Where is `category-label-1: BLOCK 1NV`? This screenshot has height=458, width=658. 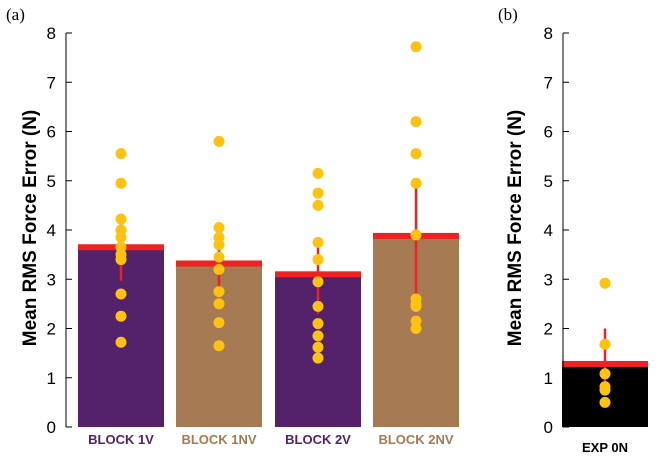
category-label-1: BLOCK 1NV is located at coordinates (218, 439).